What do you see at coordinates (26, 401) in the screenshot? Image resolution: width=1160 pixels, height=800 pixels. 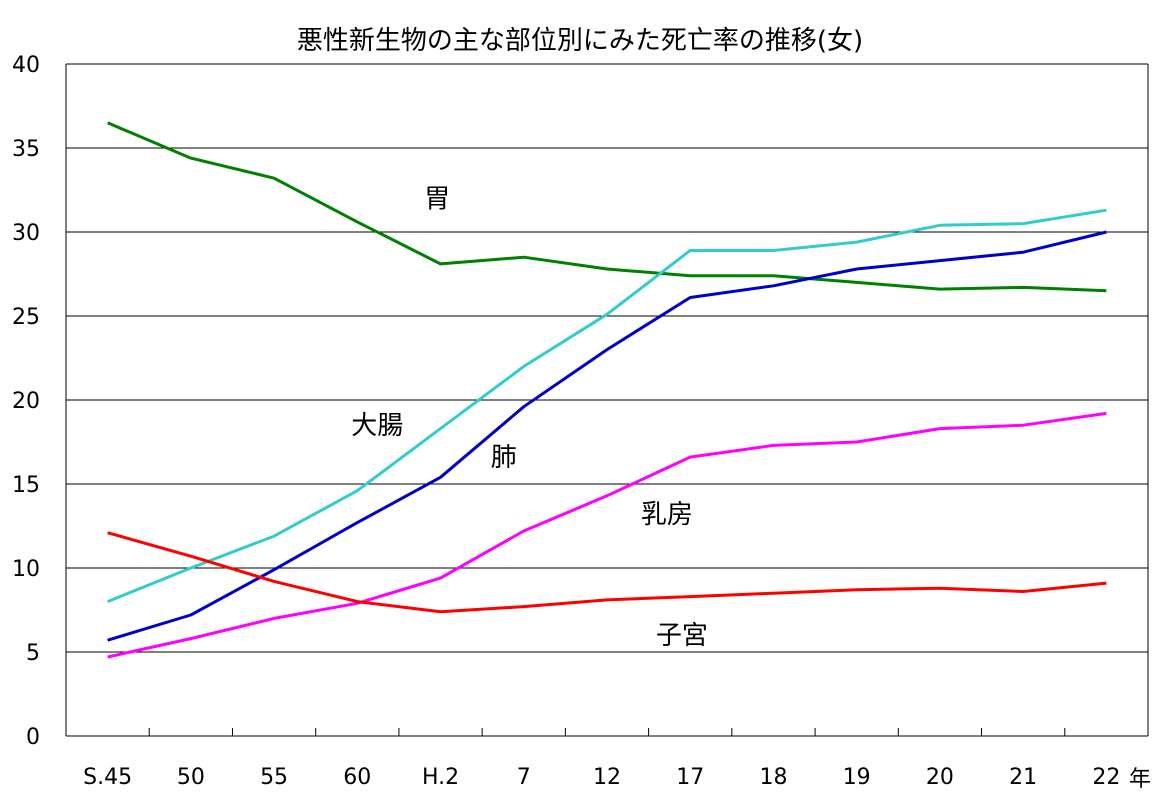 I see `y-tick-label: 20` at bounding box center [26, 401].